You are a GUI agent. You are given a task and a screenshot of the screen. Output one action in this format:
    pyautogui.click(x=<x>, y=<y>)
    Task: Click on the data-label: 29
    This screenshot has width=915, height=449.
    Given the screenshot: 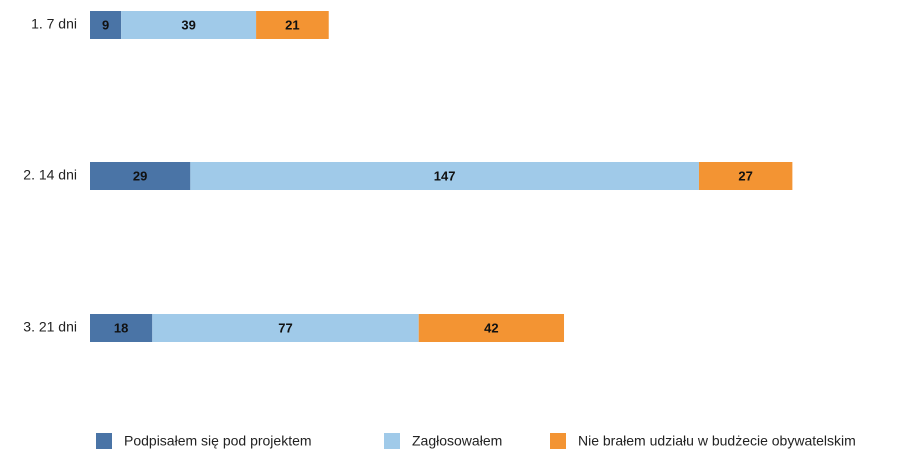 What is the action you would take?
    pyautogui.click(x=140, y=175)
    